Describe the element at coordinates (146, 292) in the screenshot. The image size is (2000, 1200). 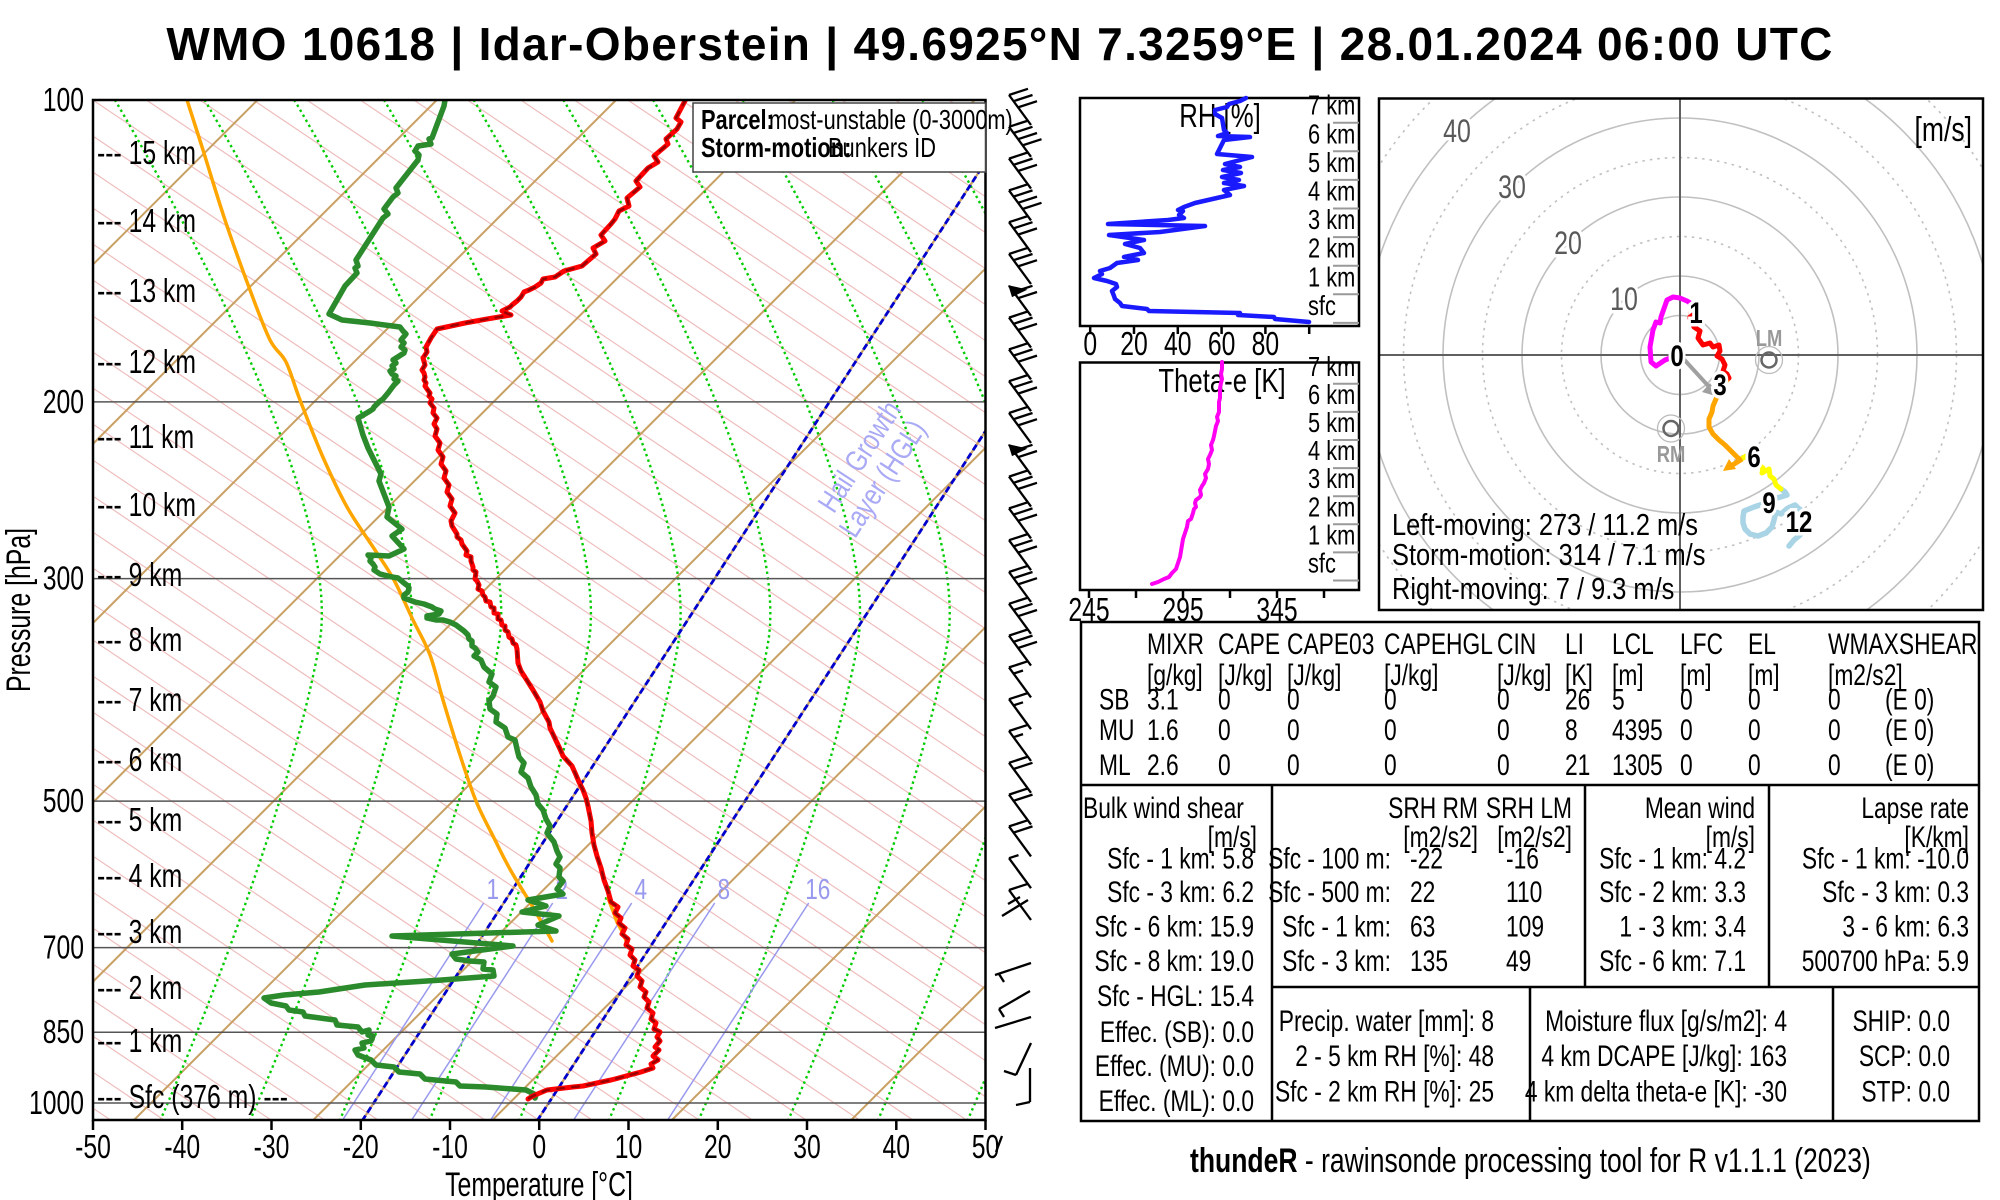
I see `svg-text: --- 13 km` at that location.